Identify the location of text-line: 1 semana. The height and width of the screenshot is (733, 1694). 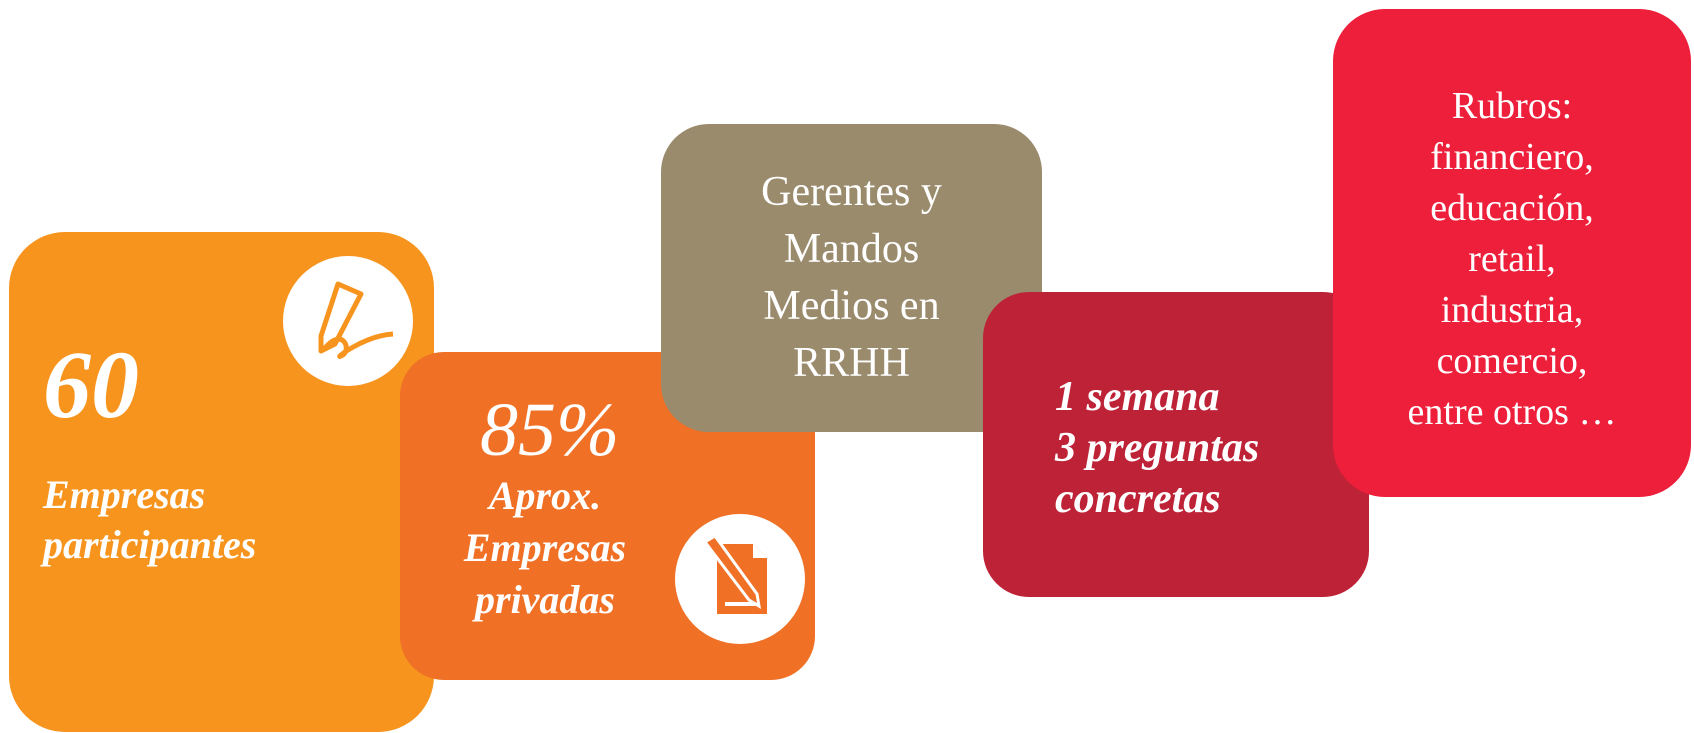
(1137, 397).